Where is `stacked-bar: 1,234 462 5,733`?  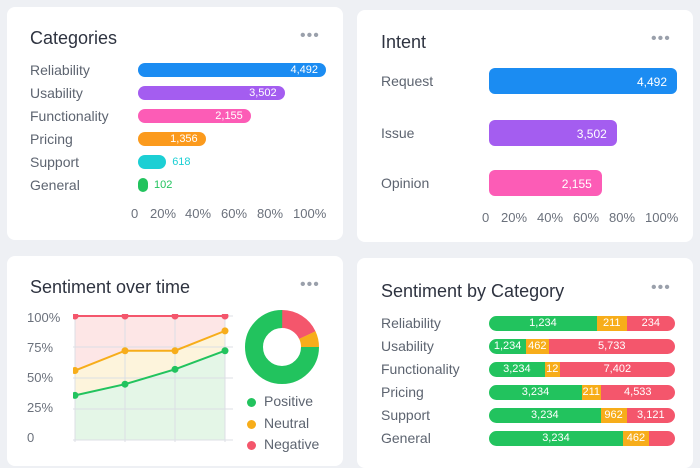 stacked-bar: 1,234 462 5,733 is located at coordinates (582, 346).